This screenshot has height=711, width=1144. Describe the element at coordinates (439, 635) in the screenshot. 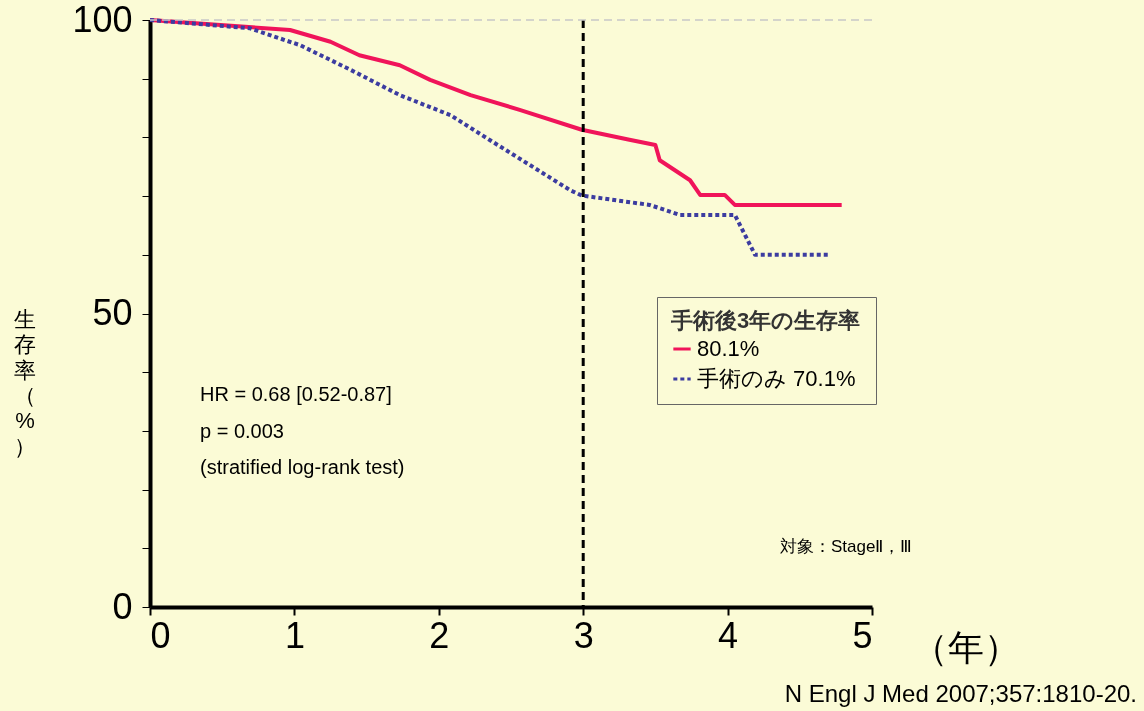

I see `x-tick-label: 2` at that location.